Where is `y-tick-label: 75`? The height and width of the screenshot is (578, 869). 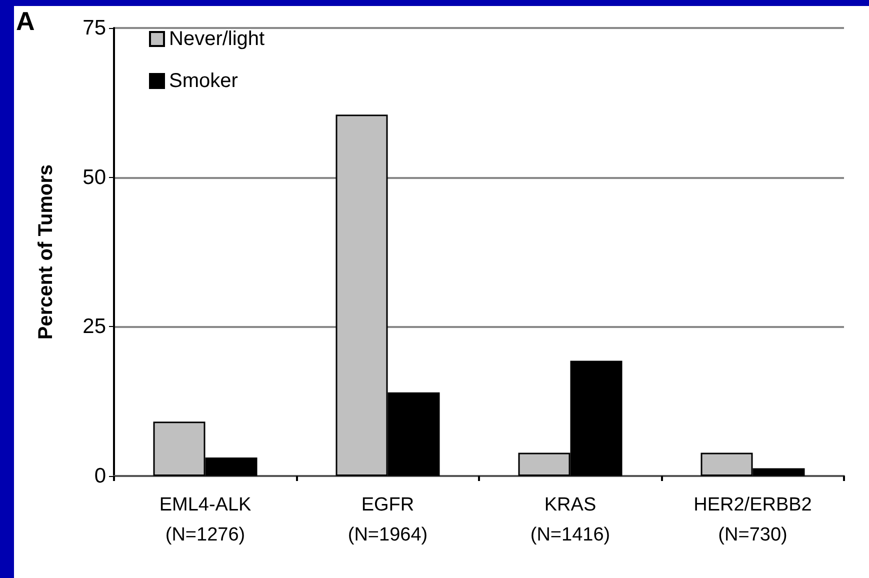 y-tick-label: 75 is located at coordinates (94, 28).